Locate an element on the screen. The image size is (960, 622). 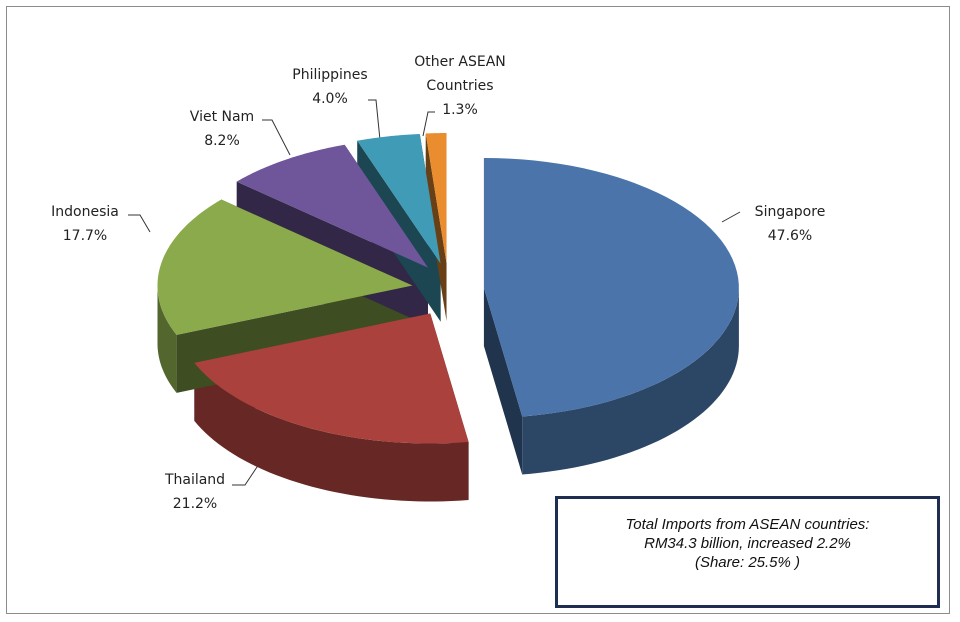
data-label: Indonesia 17.7% is located at coordinates (85, 224).